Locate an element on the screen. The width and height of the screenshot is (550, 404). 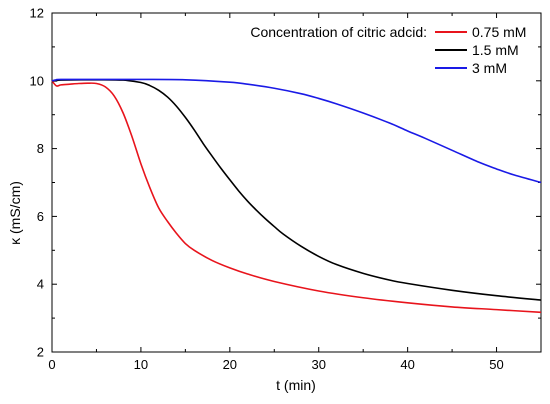
y-tick-label: 4 is located at coordinates (40, 284).